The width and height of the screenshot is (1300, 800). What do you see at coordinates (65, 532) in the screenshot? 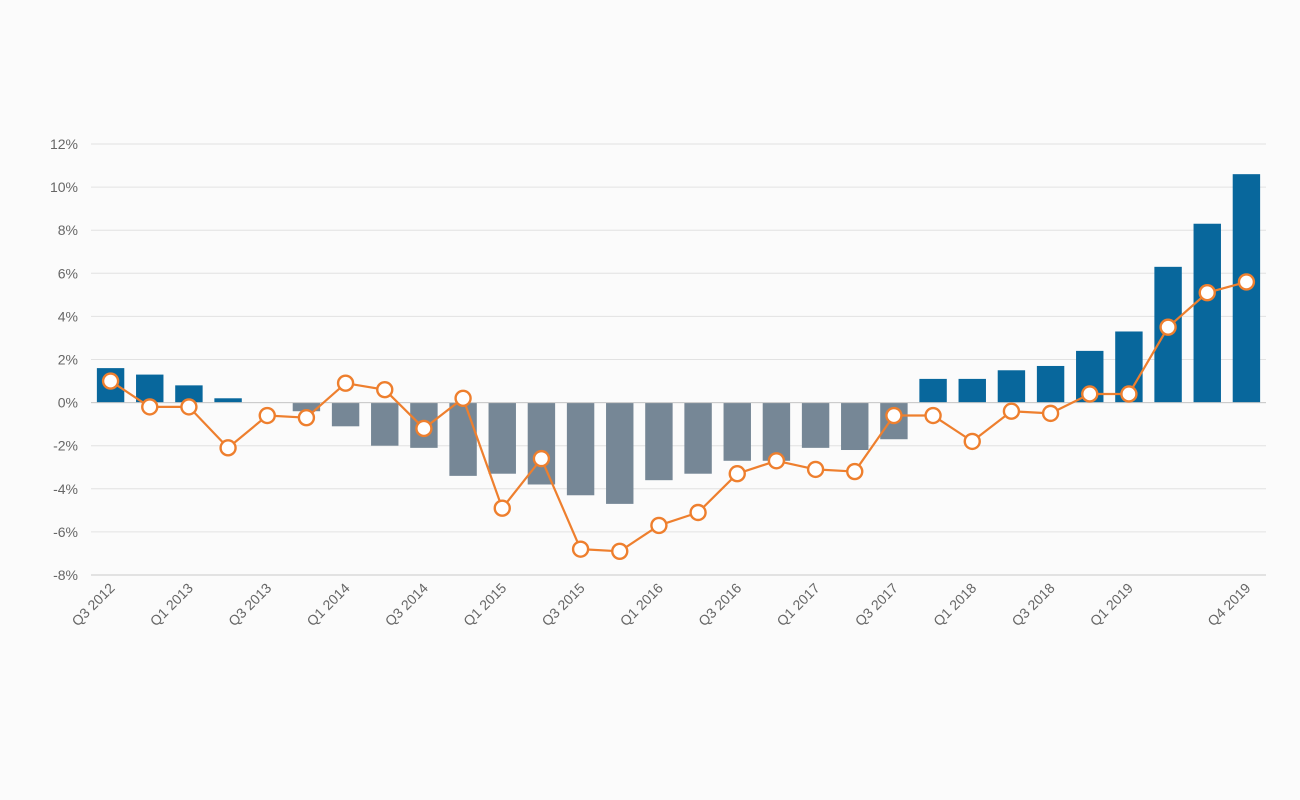
I see `y-tick-label: -6%` at bounding box center [65, 532].